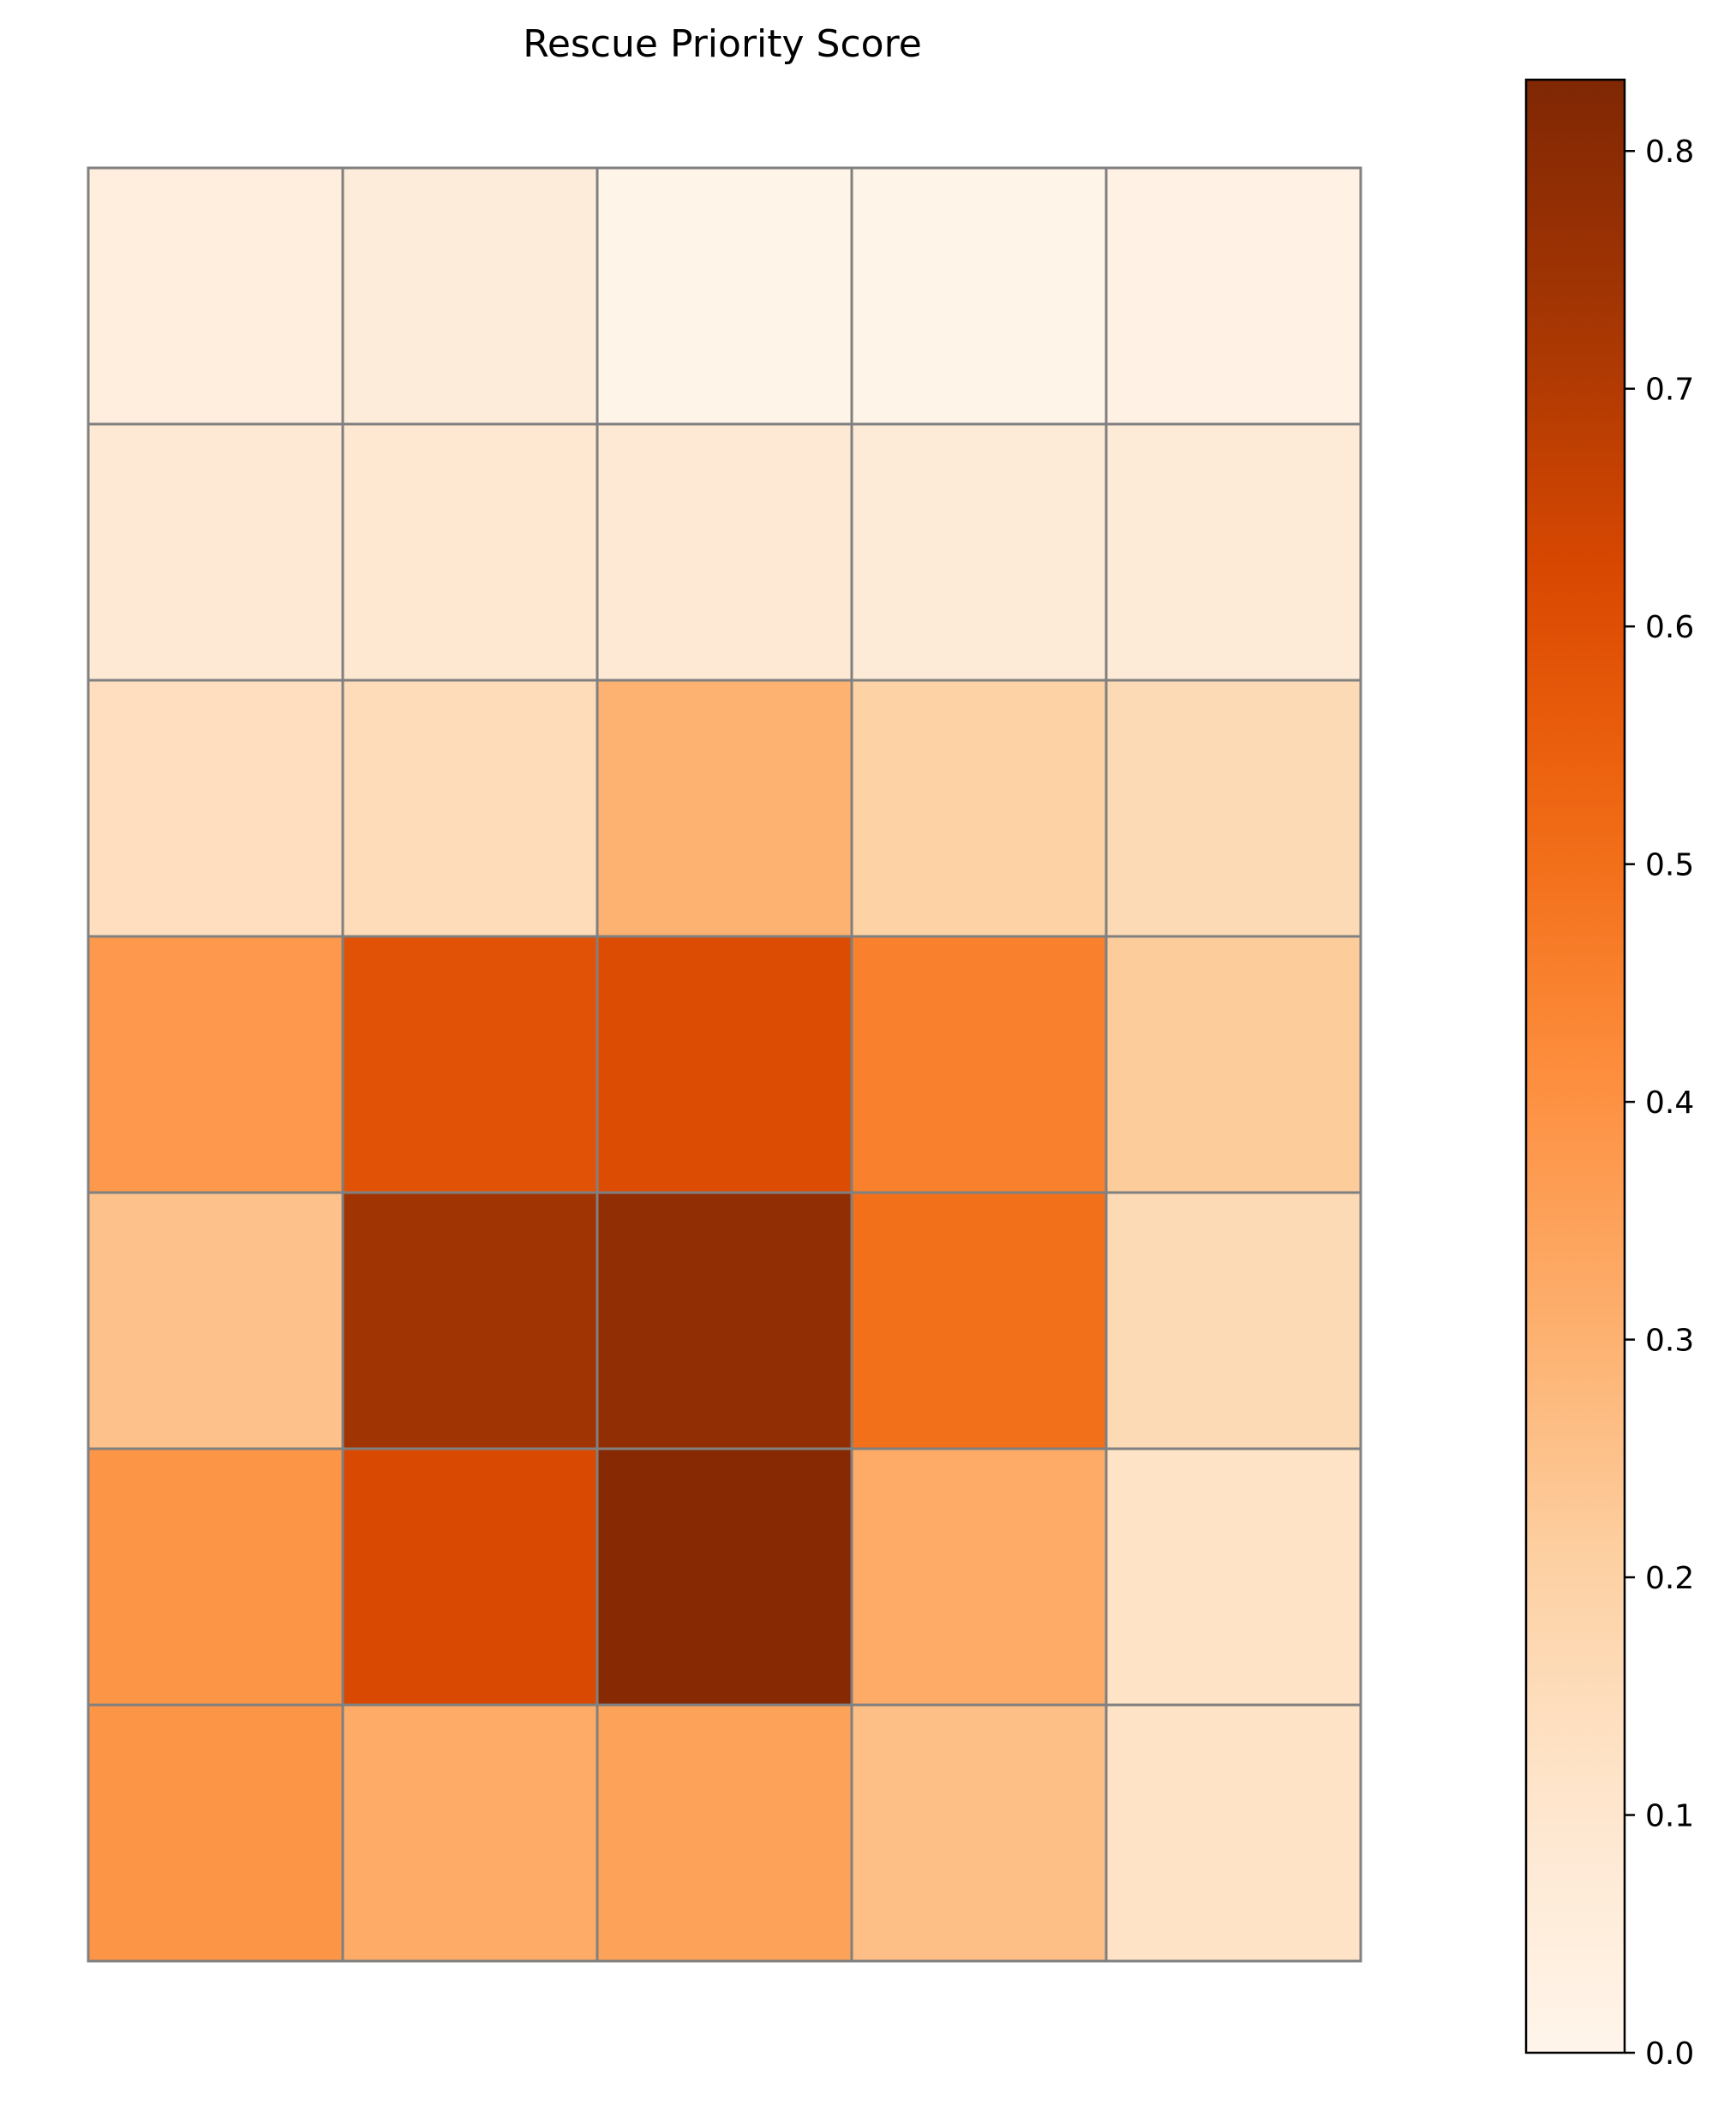 The width and height of the screenshot is (1736, 2105). What do you see at coordinates (724, 552) in the screenshot?
I see `heatmap-cell-r1-c2` at bounding box center [724, 552].